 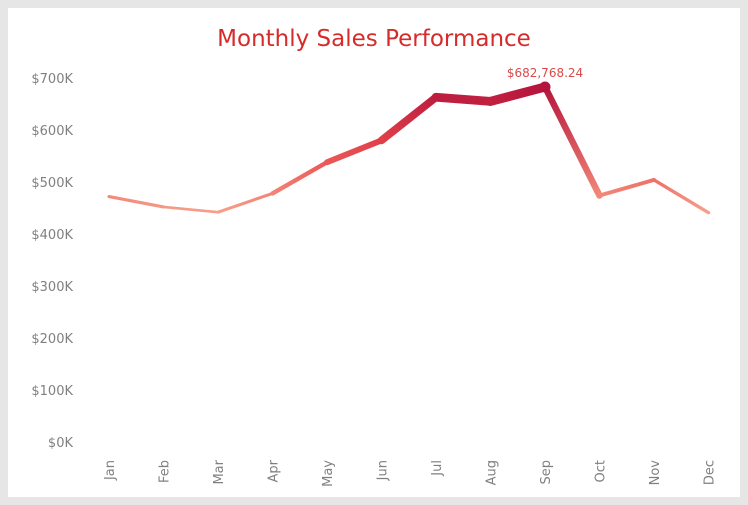 What do you see at coordinates (52, 391) in the screenshot?
I see `y-tick-label: $100K` at bounding box center [52, 391].